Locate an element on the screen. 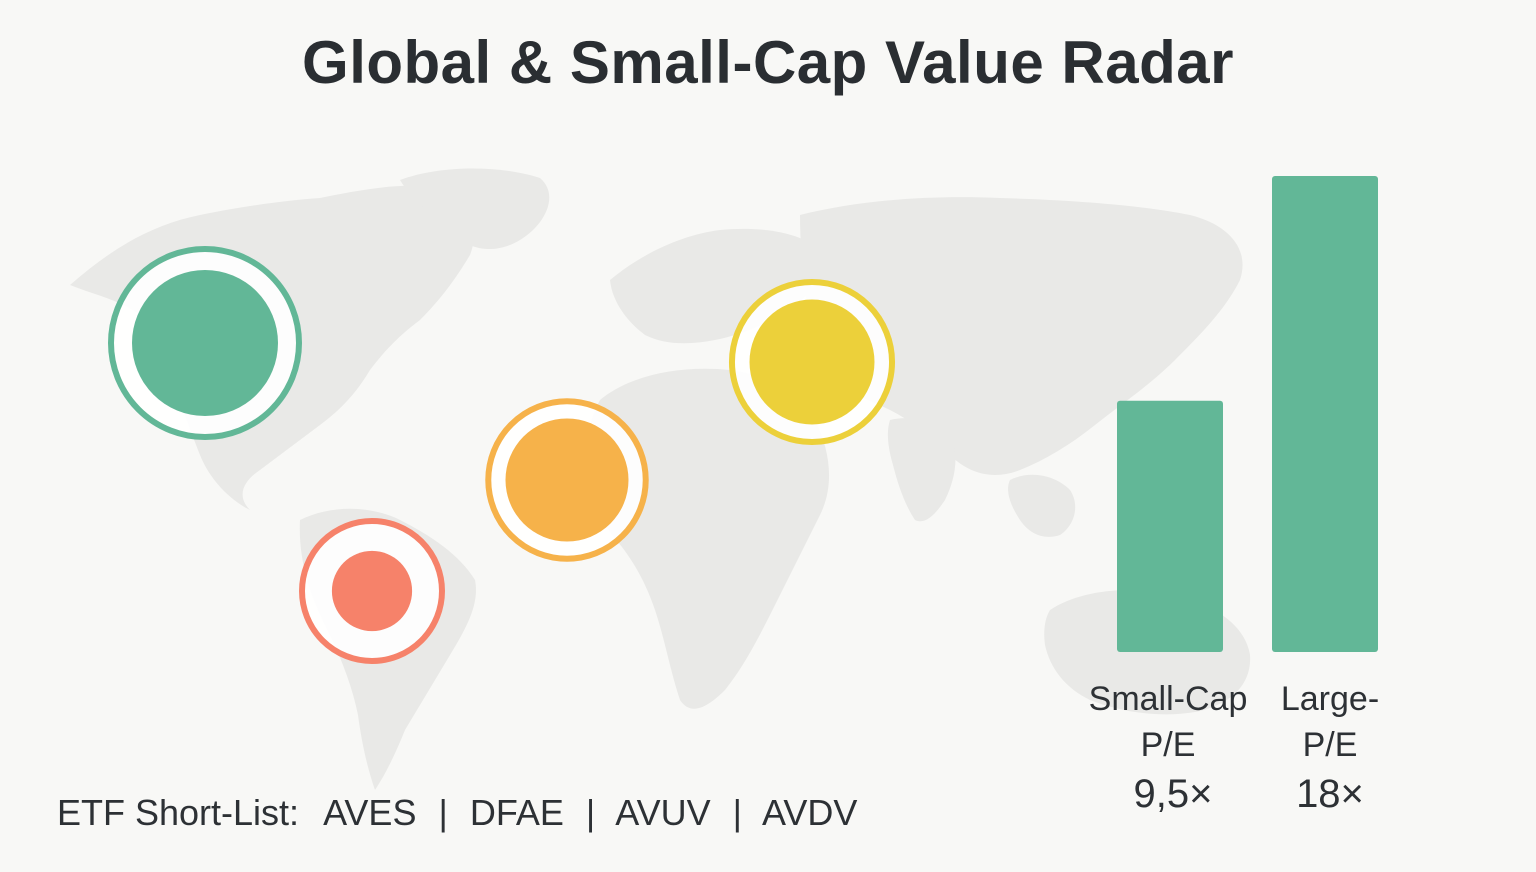 The height and width of the screenshot is (872, 1536). etf-ticker-aves: AVES is located at coordinates (370, 812).